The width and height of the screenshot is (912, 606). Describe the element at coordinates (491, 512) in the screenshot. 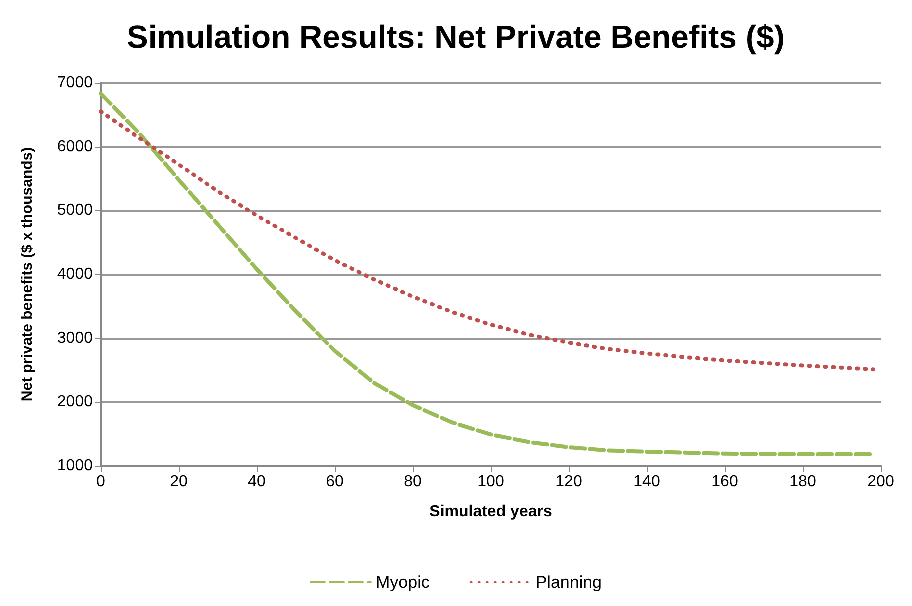

I see `x-axis-title: Simulated years` at that location.